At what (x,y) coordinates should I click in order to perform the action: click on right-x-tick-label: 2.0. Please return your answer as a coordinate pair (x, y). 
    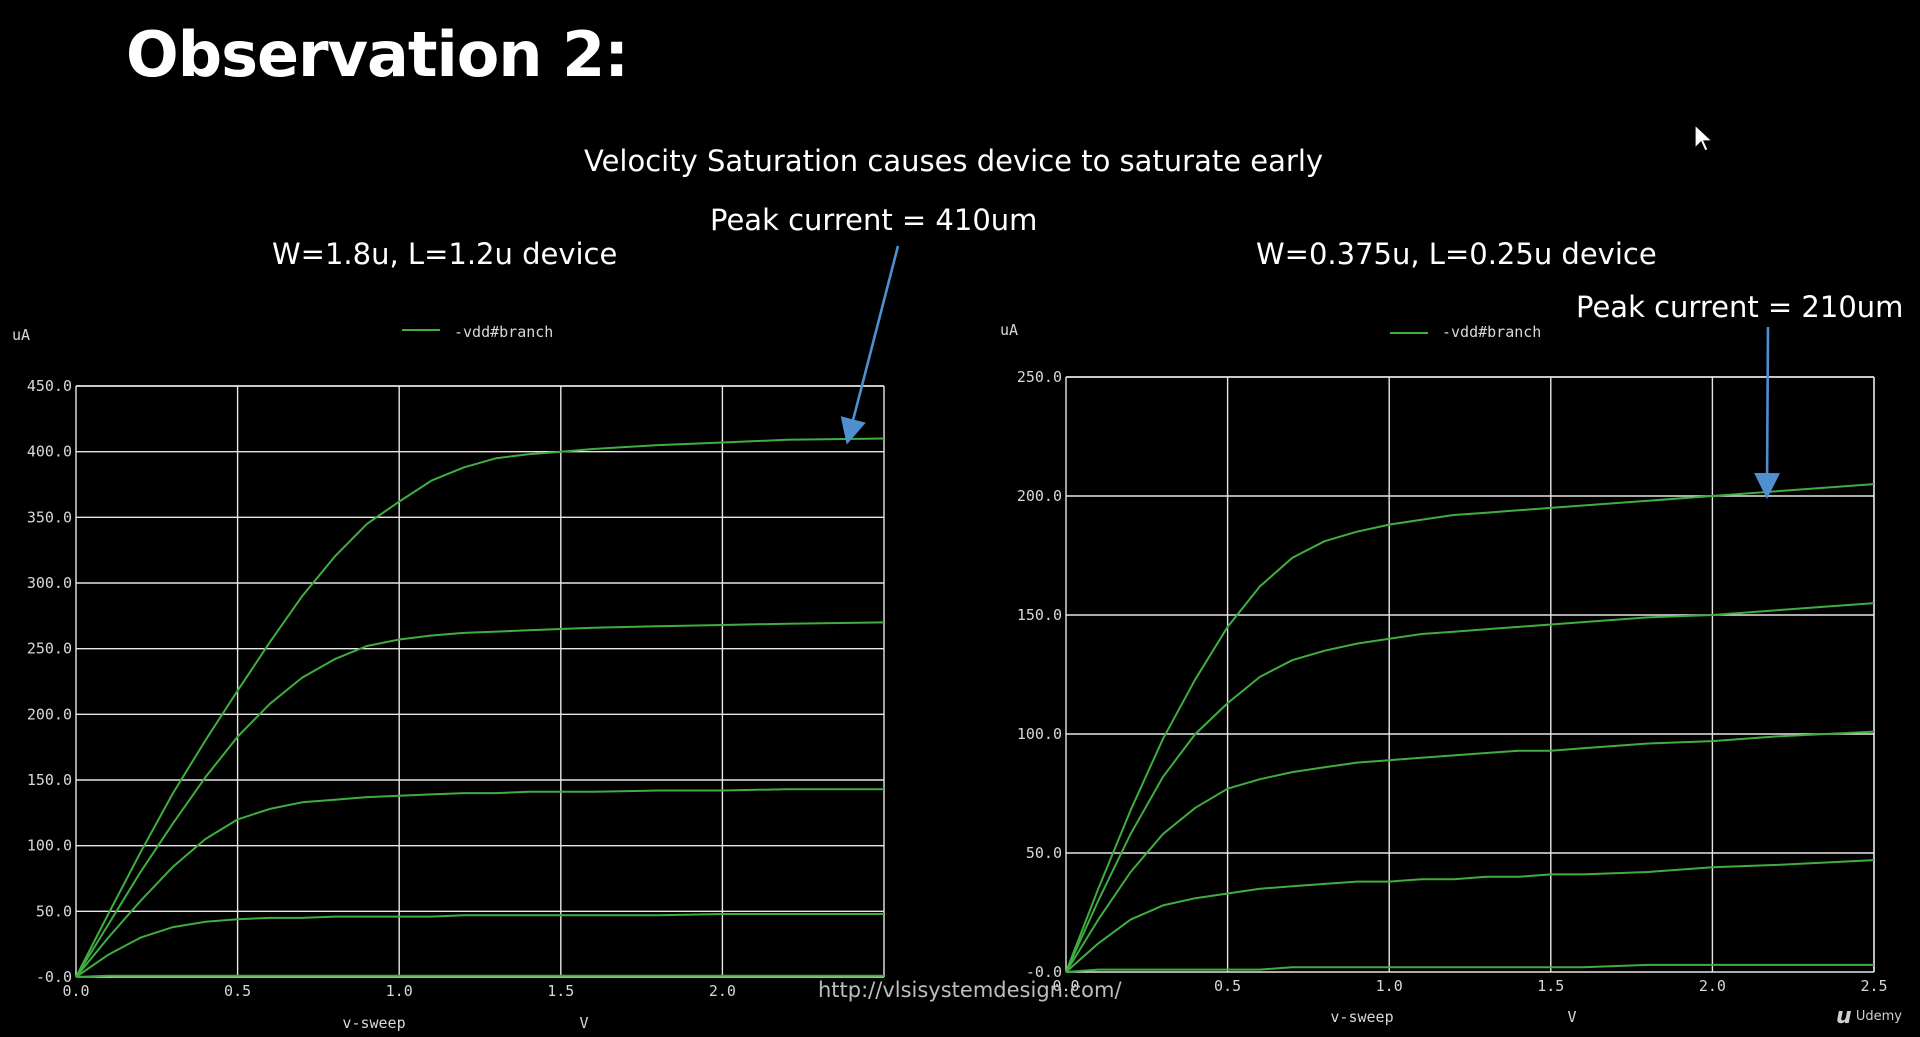
    Looking at the image, I should click on (1712, 986).